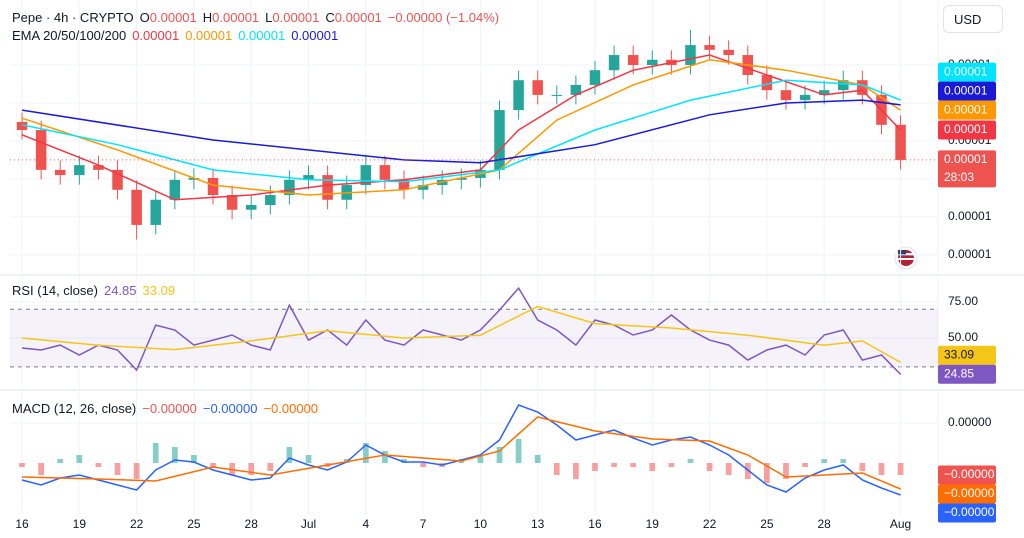 This screenshot has height=538, width=1024. What do you see at coordinates (120, 290) in the screenshot?
I see `rsi-value: 24.85` at bounding box center [120, 290].